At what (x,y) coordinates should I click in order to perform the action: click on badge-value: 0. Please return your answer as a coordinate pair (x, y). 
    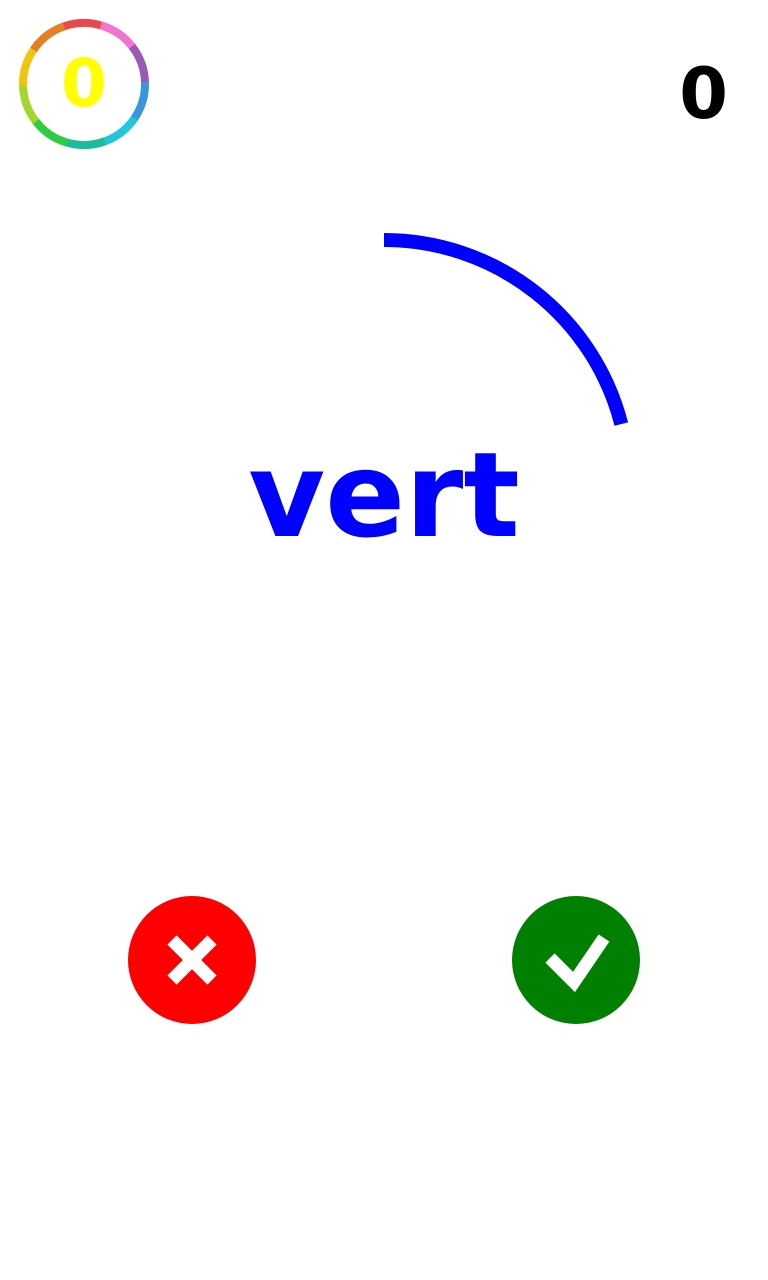
    Looking at the image, I should click on (84, 83).